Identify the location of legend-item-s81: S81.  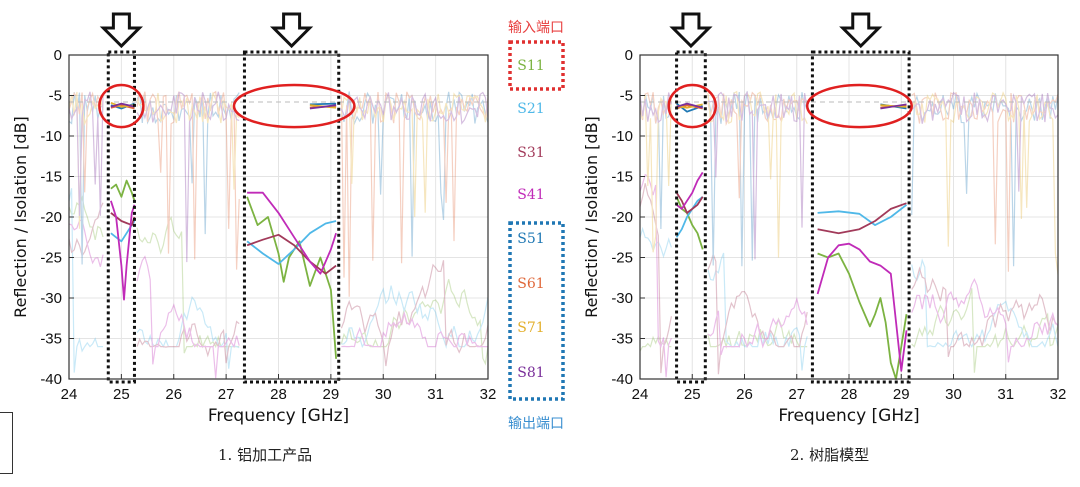
(530, 373).